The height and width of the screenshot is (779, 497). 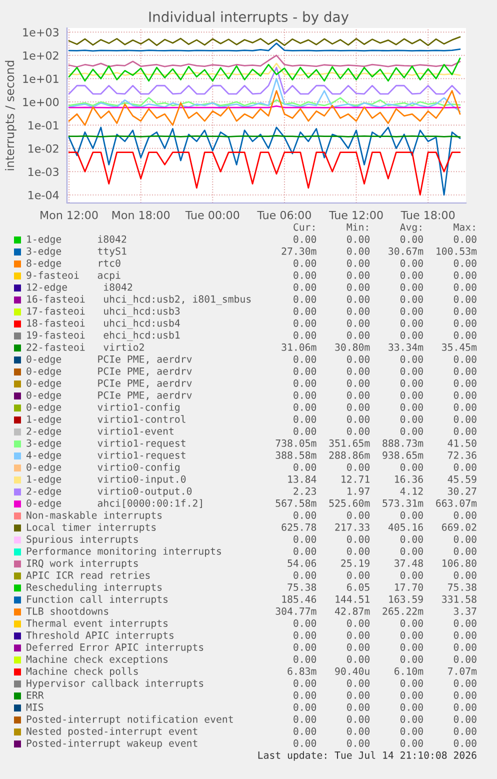 What do you see at coordinates (212, 215) in the screenshot?
I see `x-tick-label: Tue 00:00` at bounding box center [212, 215].